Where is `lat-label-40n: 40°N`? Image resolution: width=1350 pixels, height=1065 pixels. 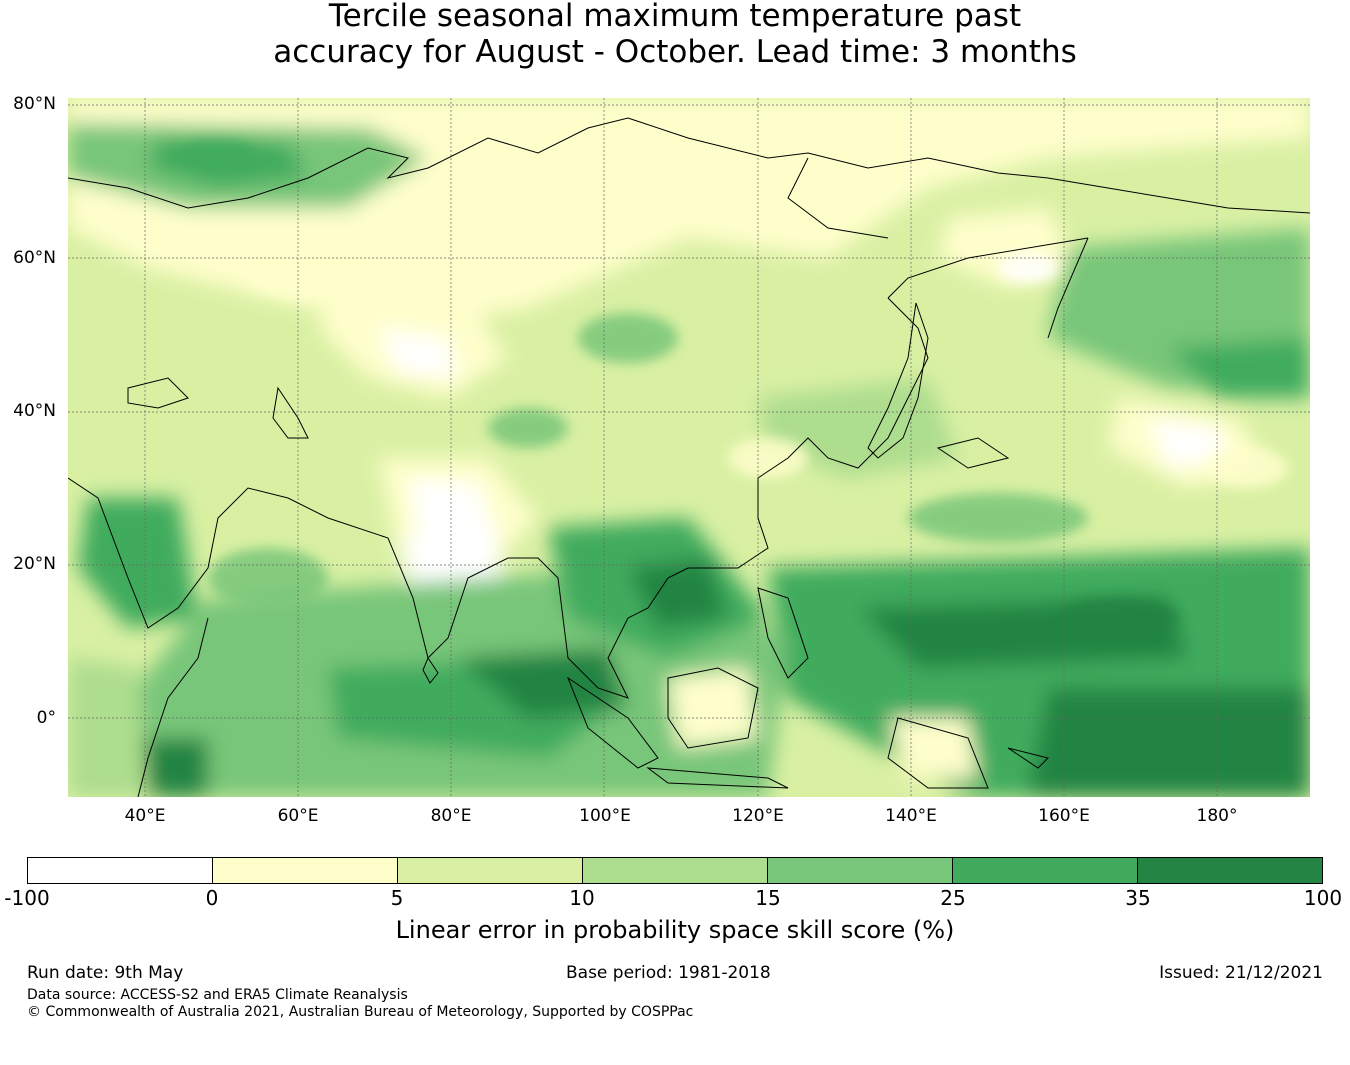 lat-label-40n: 40°N is located at coordinates (34, 411).